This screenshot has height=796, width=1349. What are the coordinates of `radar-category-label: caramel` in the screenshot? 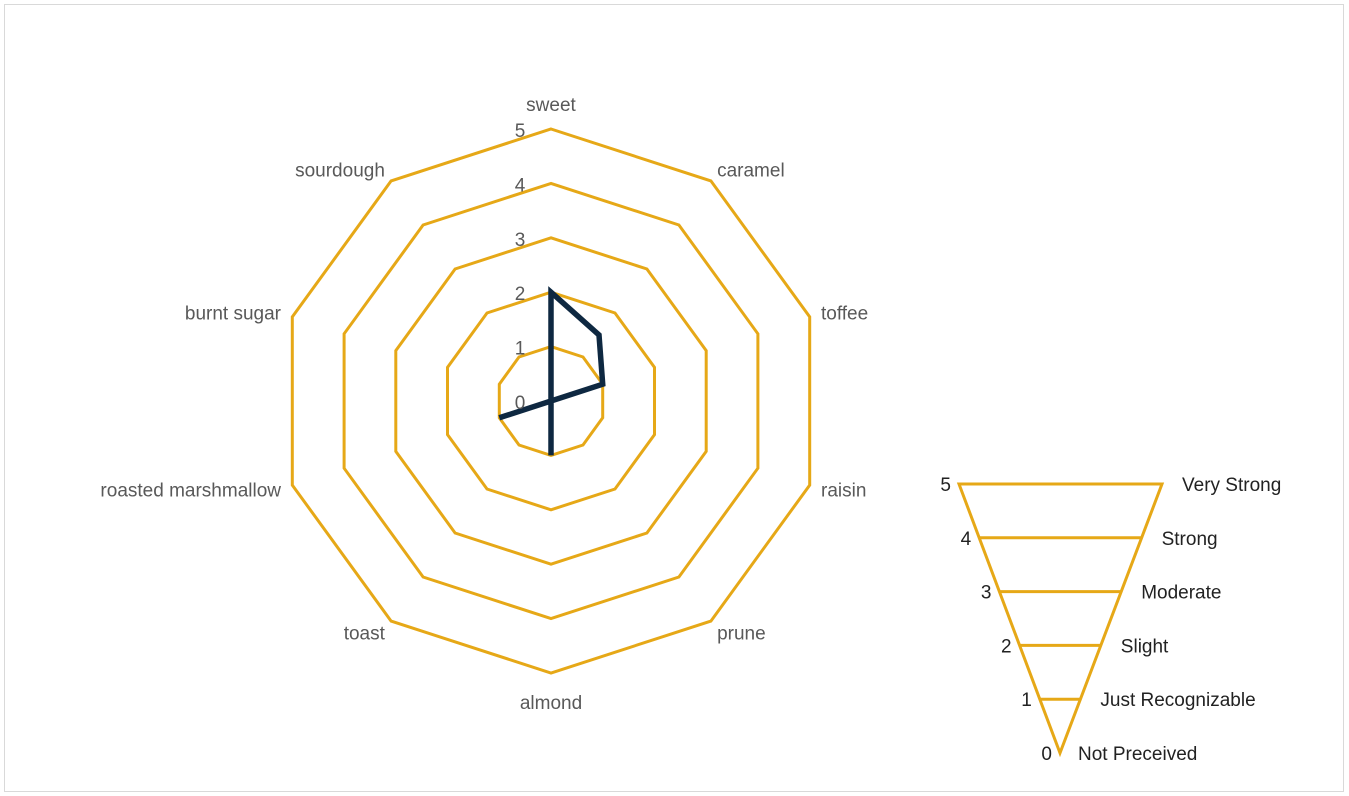 It's located at (751, 171).